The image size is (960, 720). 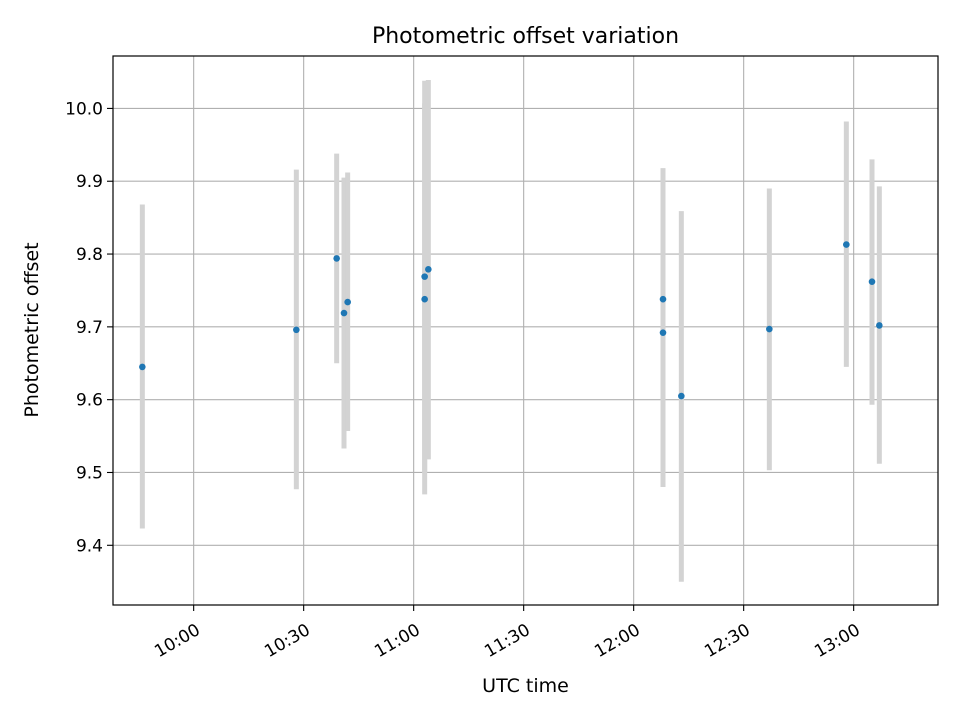 I want to click on y-tick-label: 10.0, so click(x=84, y=109).